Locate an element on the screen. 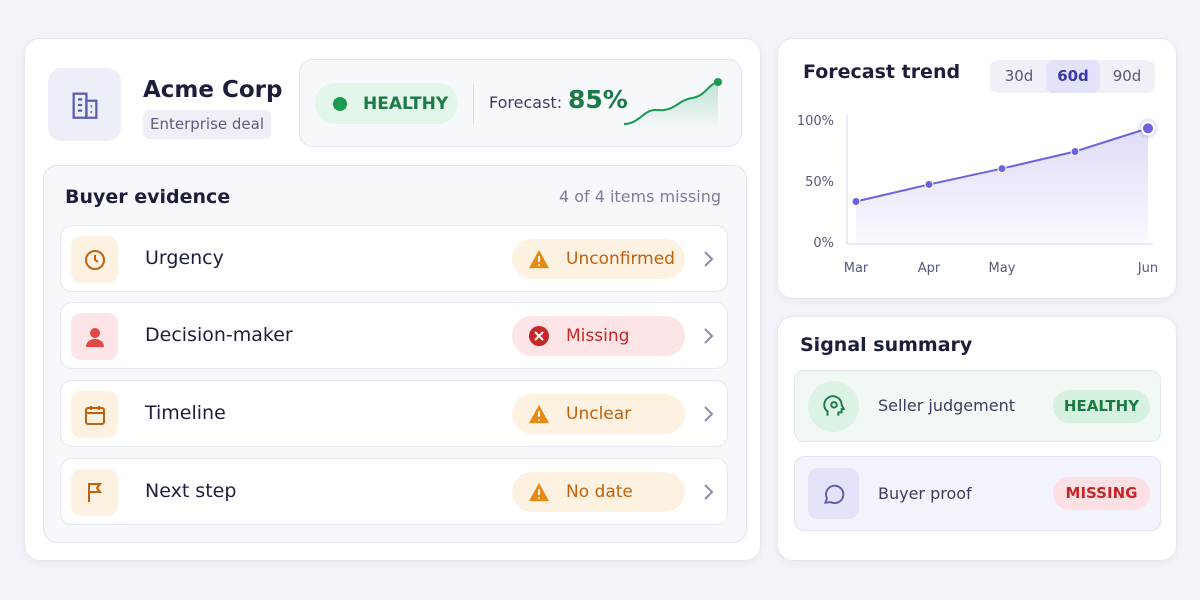 This screenshot has height=600, width=1200. status-text: Unclear is located at coordinates (599, 414).